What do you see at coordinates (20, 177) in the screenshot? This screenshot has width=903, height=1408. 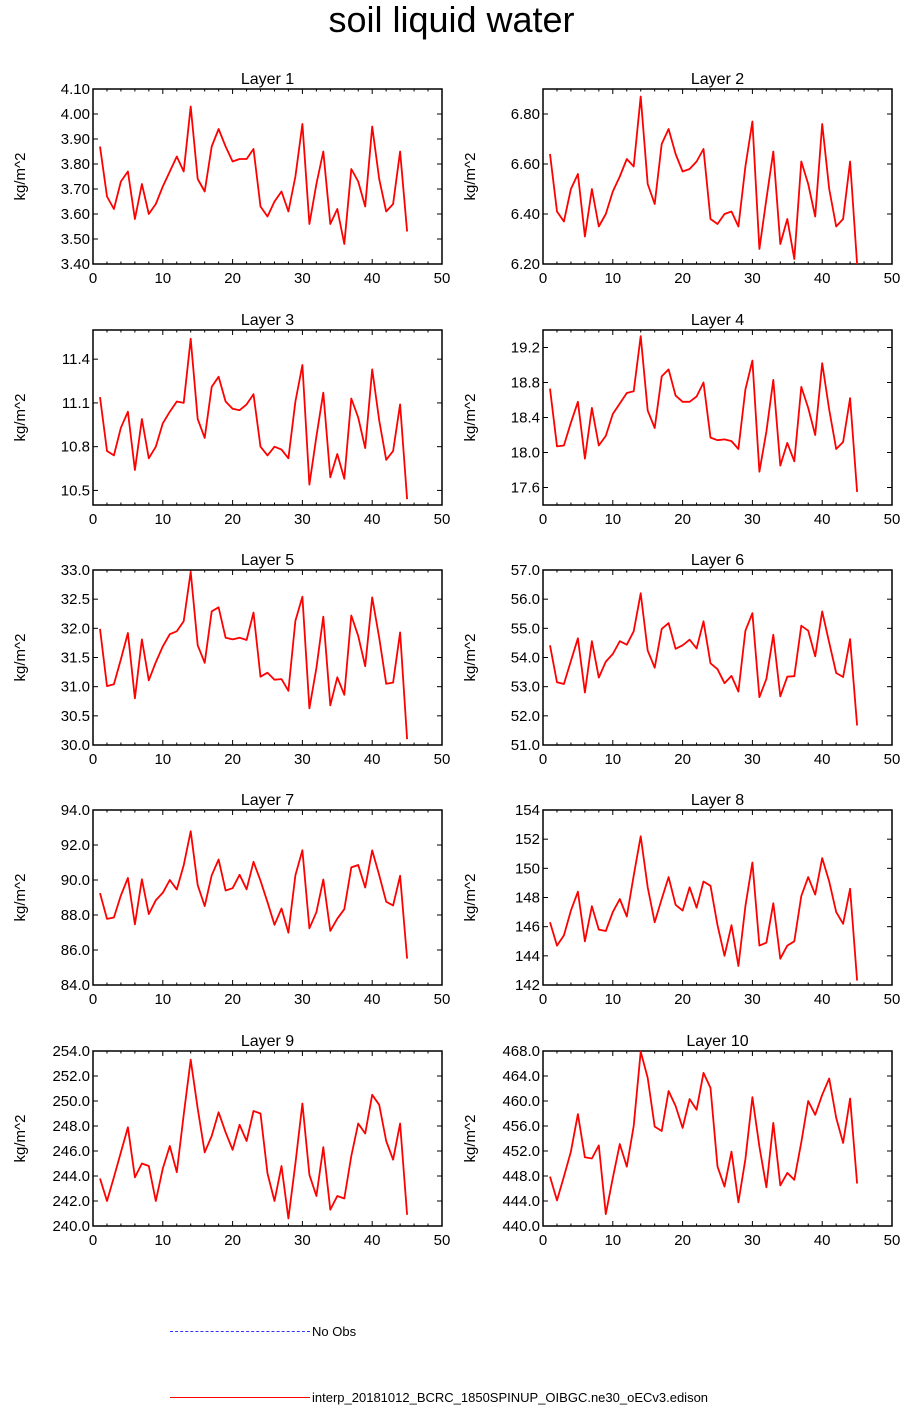 I see `y-axis-label-layer-1: kg/m^2` at bounding box center [20, 177].